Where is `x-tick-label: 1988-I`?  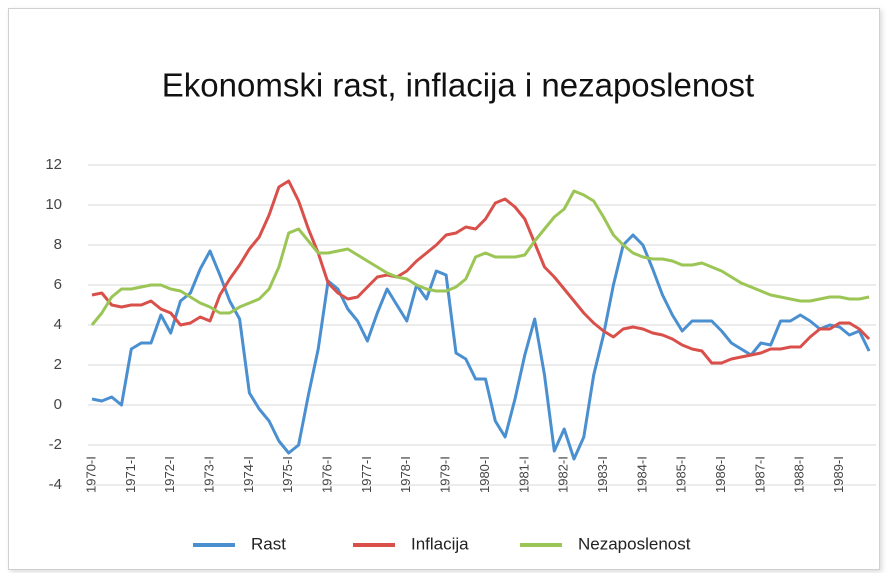
x-tick-label: 1988-I is located at coordinates (799, 474).